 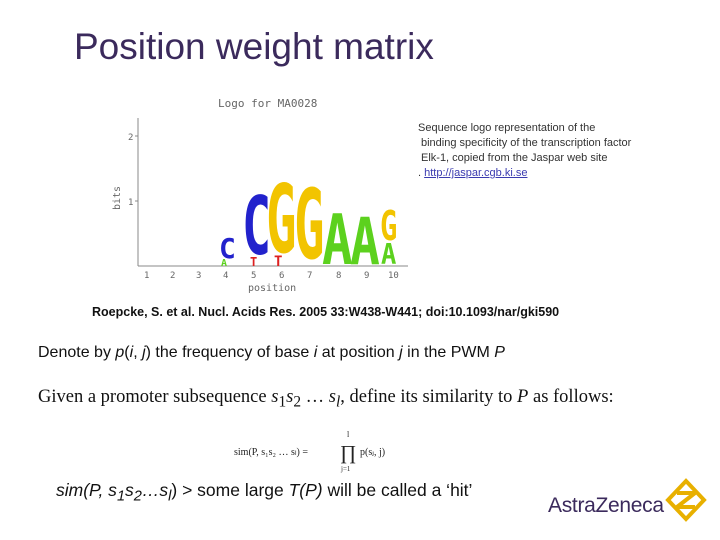 What do you see at coordinates (130, 203) in the screenshot?
I see `logo-y-tick: 1` at bounding box center [130, 203].